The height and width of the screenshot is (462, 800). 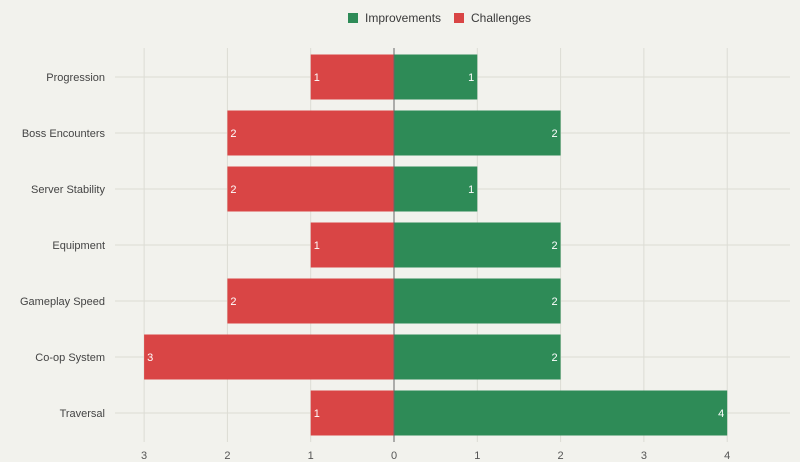 What do you see at coordinates (477, 301) in the screenshot?
I see `bar-improvements-gameplay-speed` at bounding box center [477, 301].